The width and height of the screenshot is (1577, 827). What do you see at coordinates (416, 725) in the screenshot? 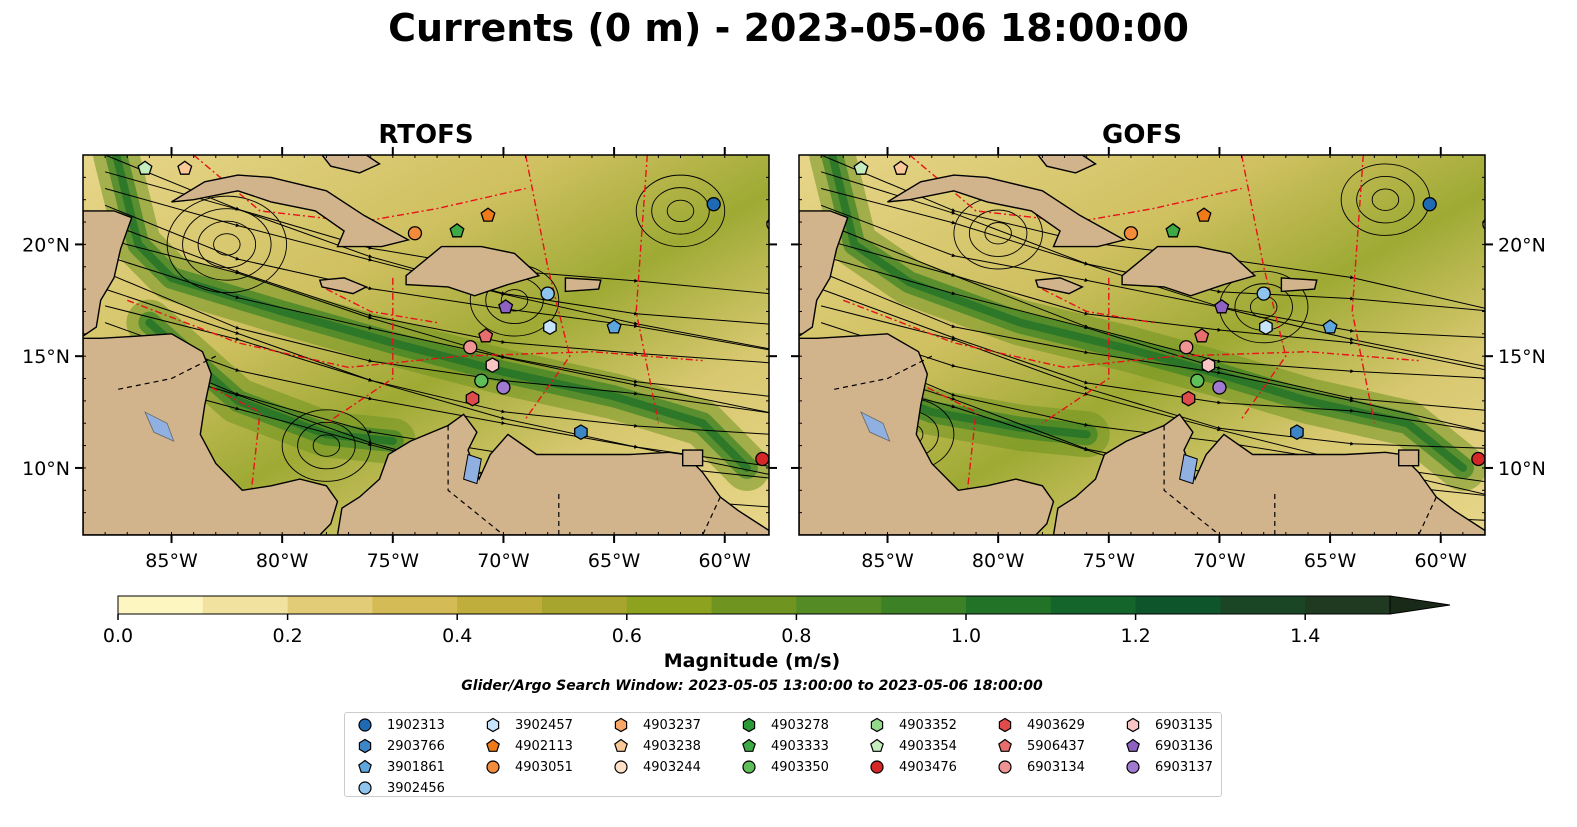
I see `legend-label: 1902313` at bounding box center [416, 725].